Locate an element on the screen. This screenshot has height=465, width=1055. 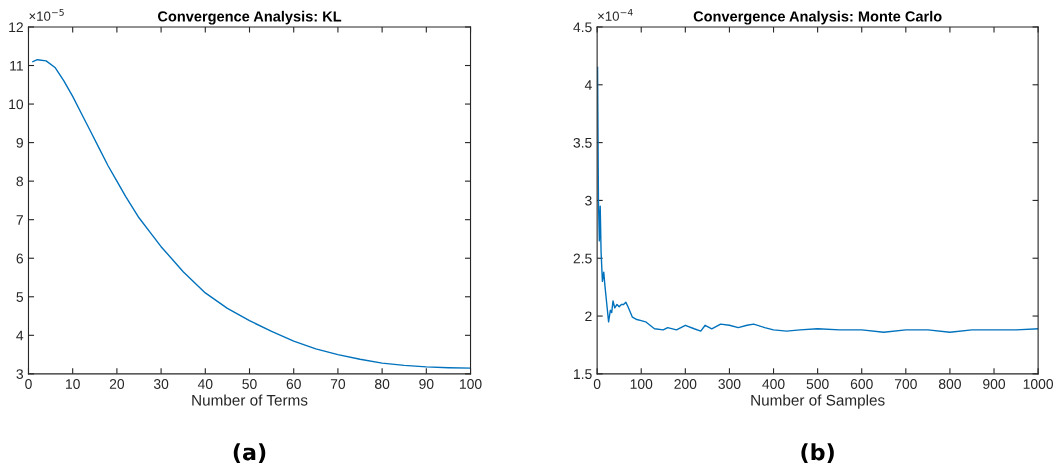
y-tick-label: 12 is located at coordinates (16, 27).